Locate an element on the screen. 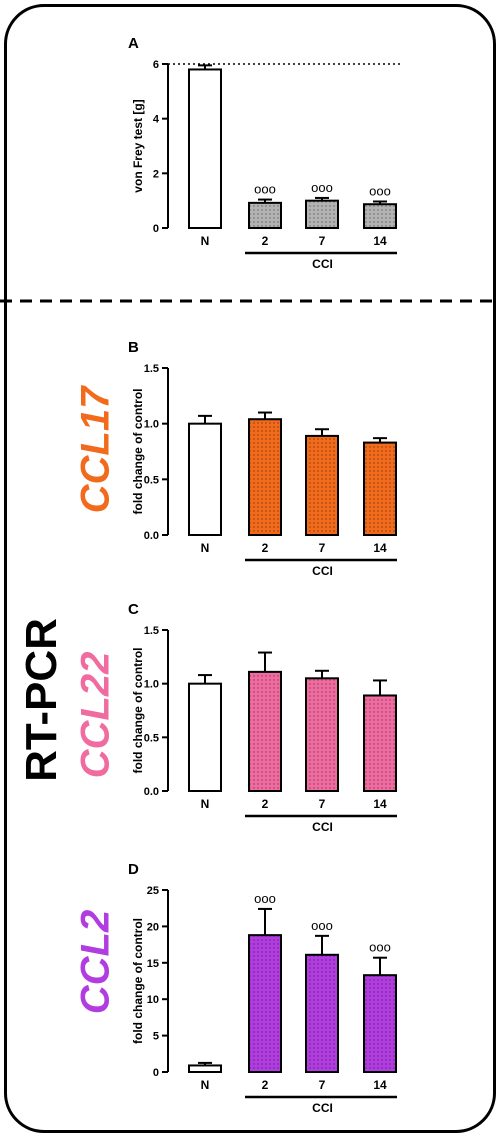  gene-label: CCL2 is located at coordinates (95, 962).